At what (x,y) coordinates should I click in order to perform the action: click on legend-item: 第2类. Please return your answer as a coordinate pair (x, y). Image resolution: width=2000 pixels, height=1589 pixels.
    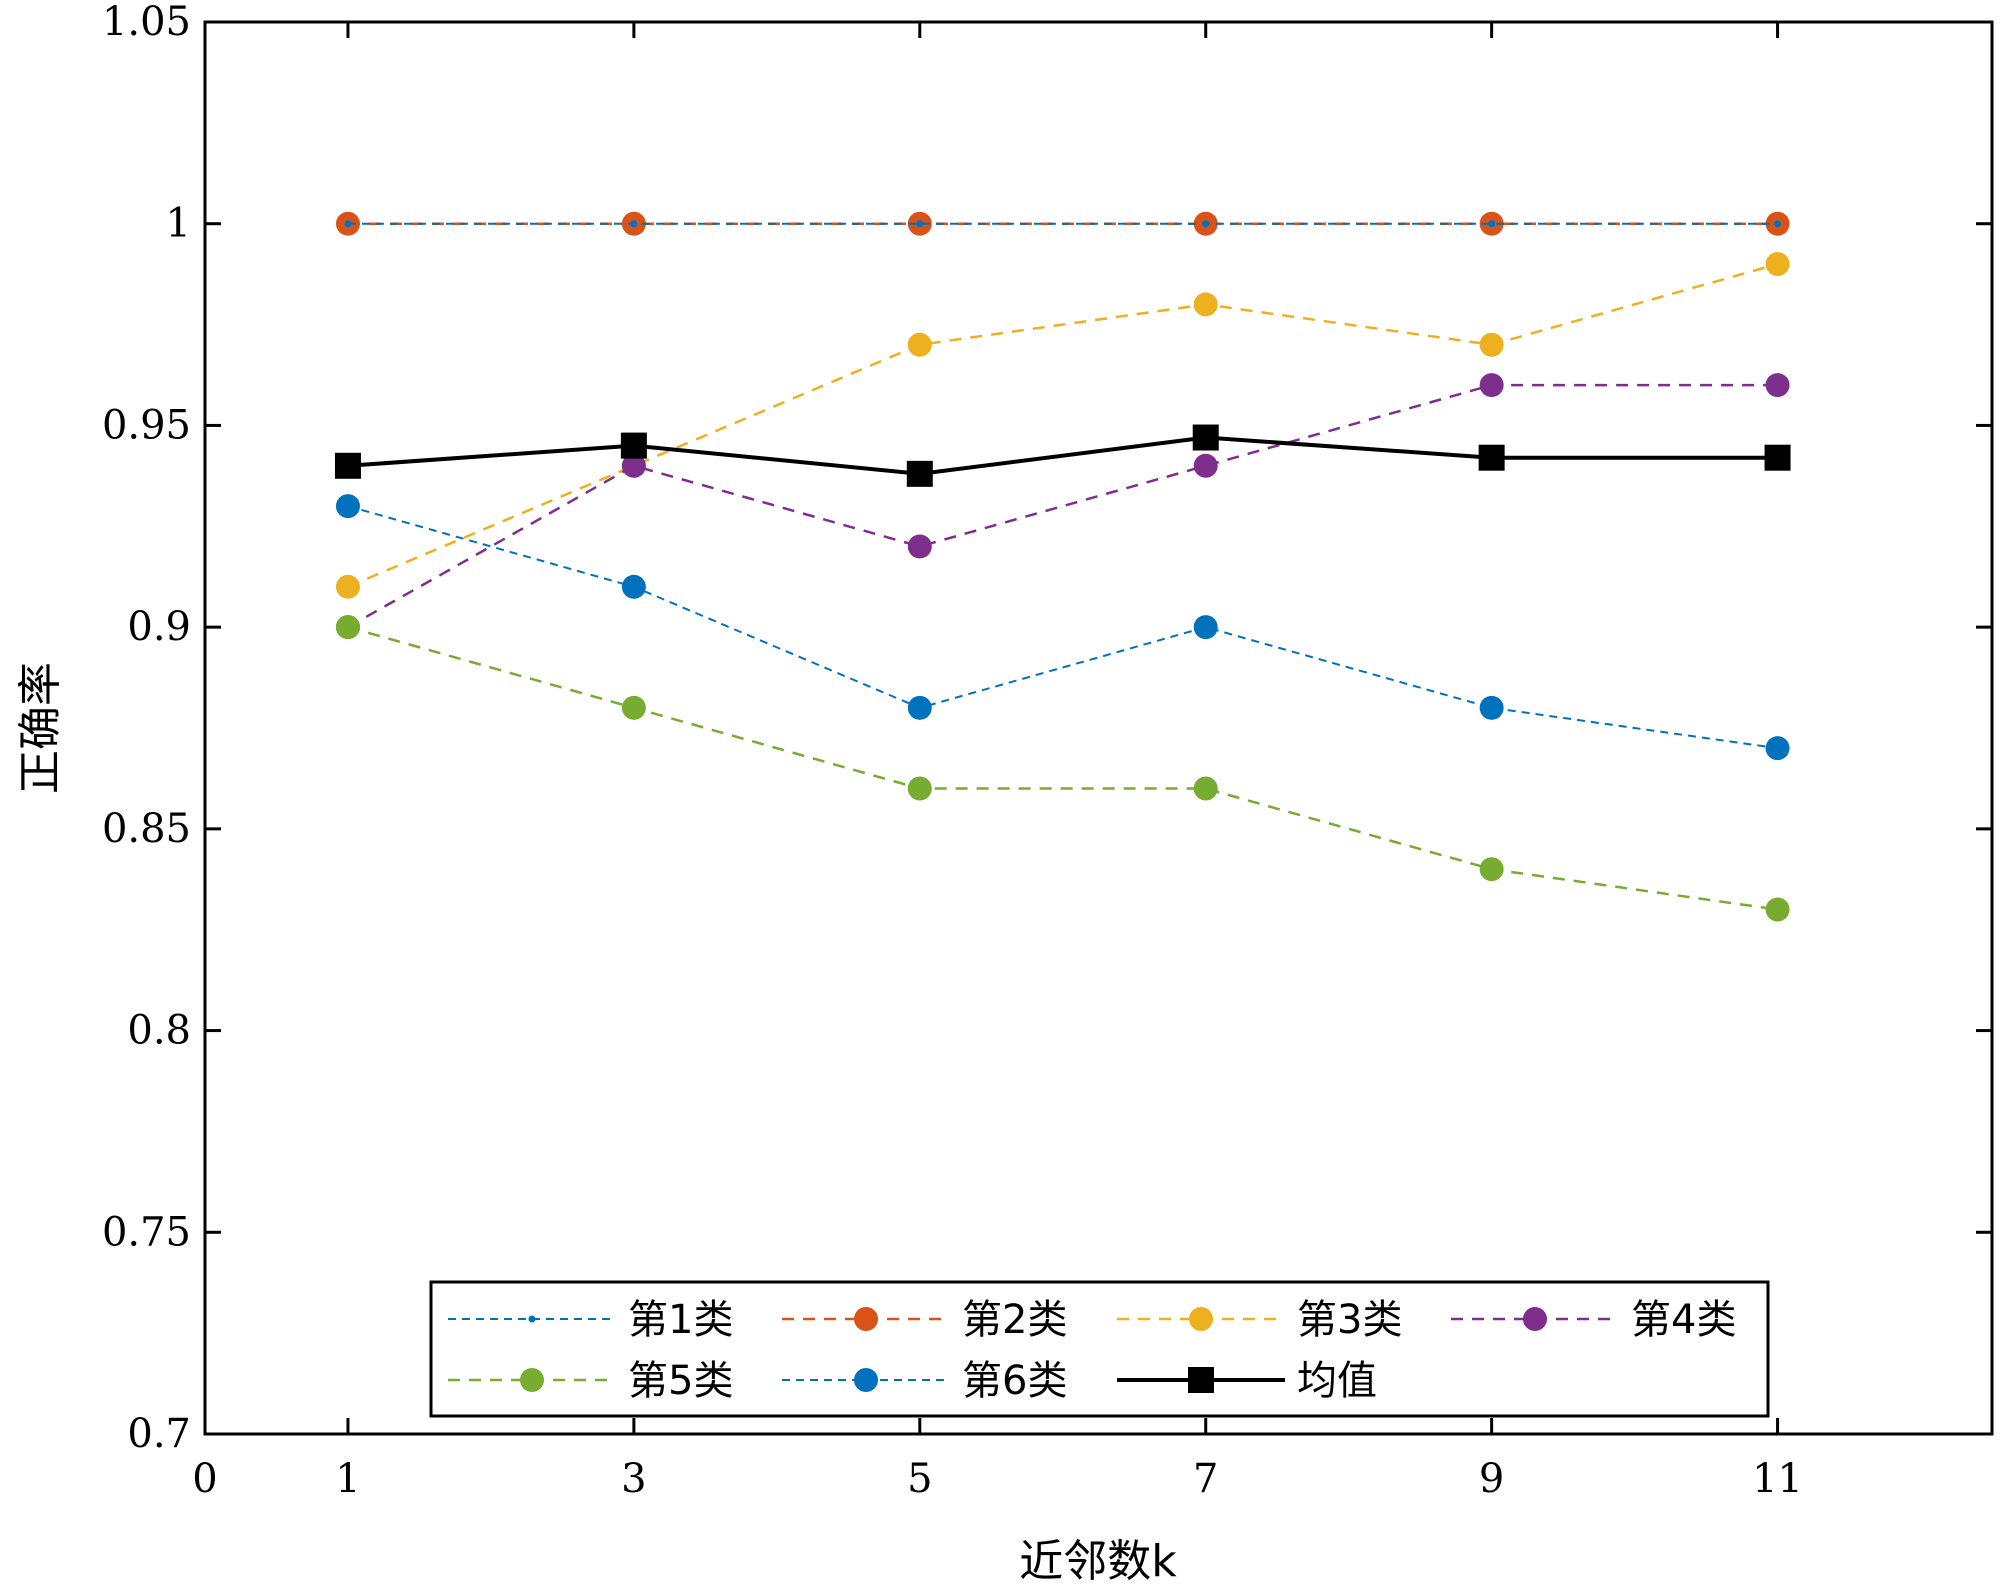
    Looking at the image, I should click on (924, 1320).